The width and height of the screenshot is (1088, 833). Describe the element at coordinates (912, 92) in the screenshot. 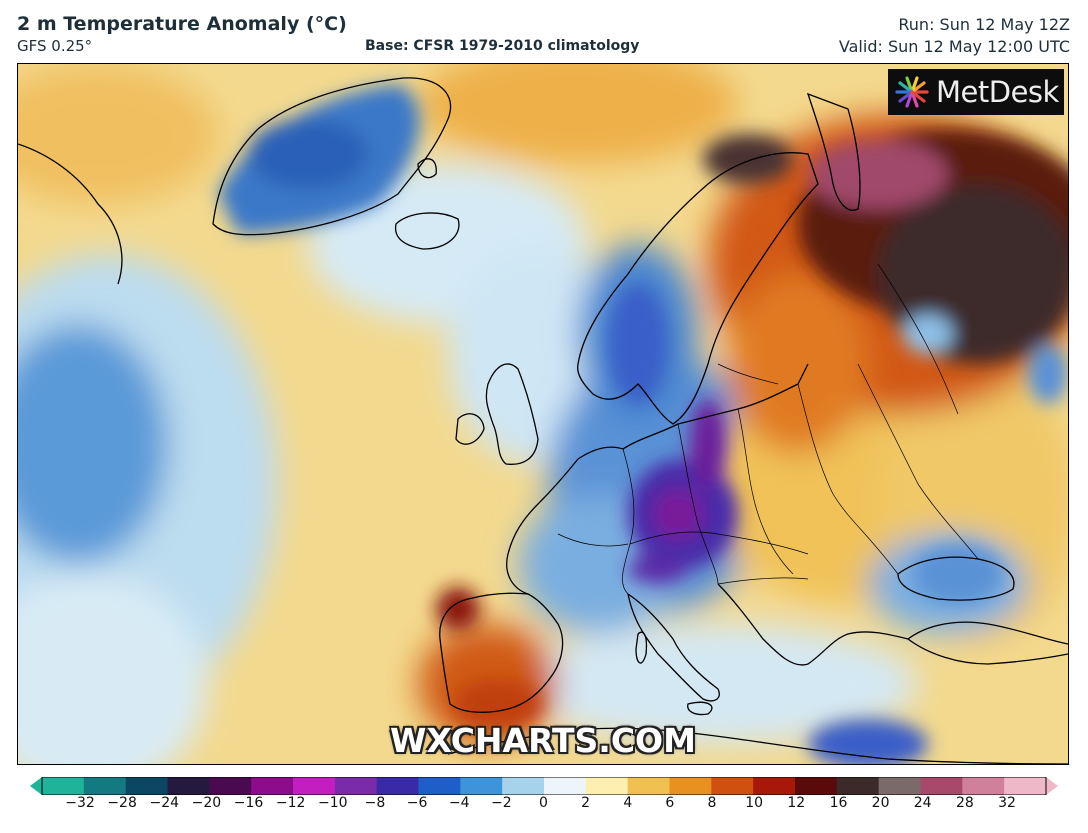

I see `metdesk-flower-icon` at that location.